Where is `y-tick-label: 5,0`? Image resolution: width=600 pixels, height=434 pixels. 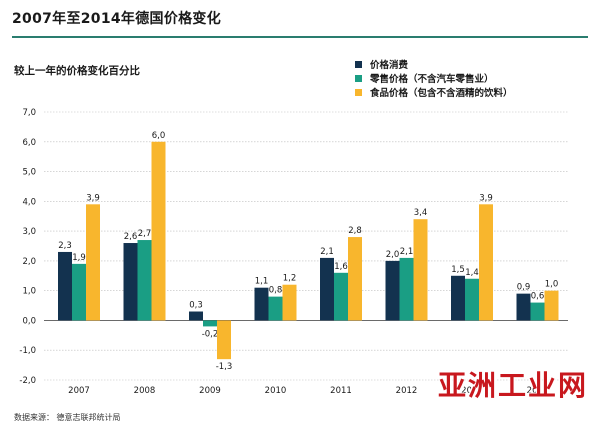 y-tick-label: 5,0 is located at coordinates (29, 173).